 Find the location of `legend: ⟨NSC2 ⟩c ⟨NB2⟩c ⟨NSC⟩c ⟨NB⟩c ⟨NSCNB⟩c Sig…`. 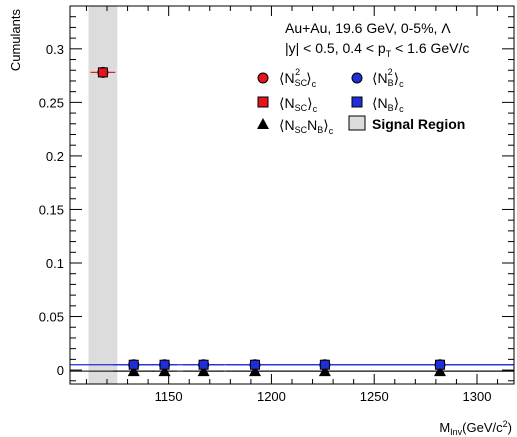

legend: ⟨NSC2 ⟩c ⟨NB2⟩c ⟨NSC⟩c ⟨NB⟩c ⟨NSCNB⟩c Sig… is located at coordinates (361, 101).